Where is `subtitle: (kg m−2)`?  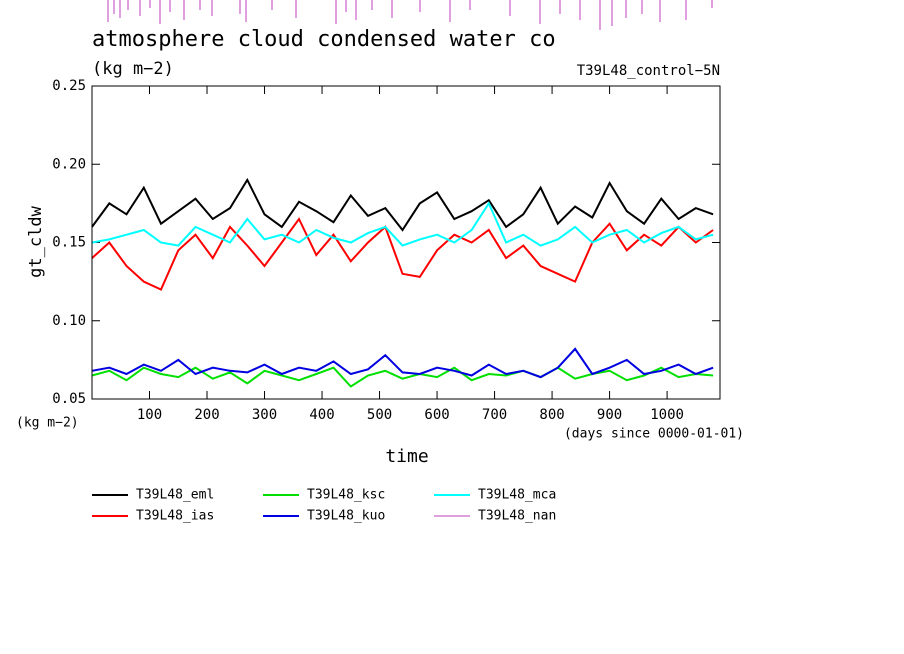
subtitle: (kg m−2) is located at coordinates (133, 69).